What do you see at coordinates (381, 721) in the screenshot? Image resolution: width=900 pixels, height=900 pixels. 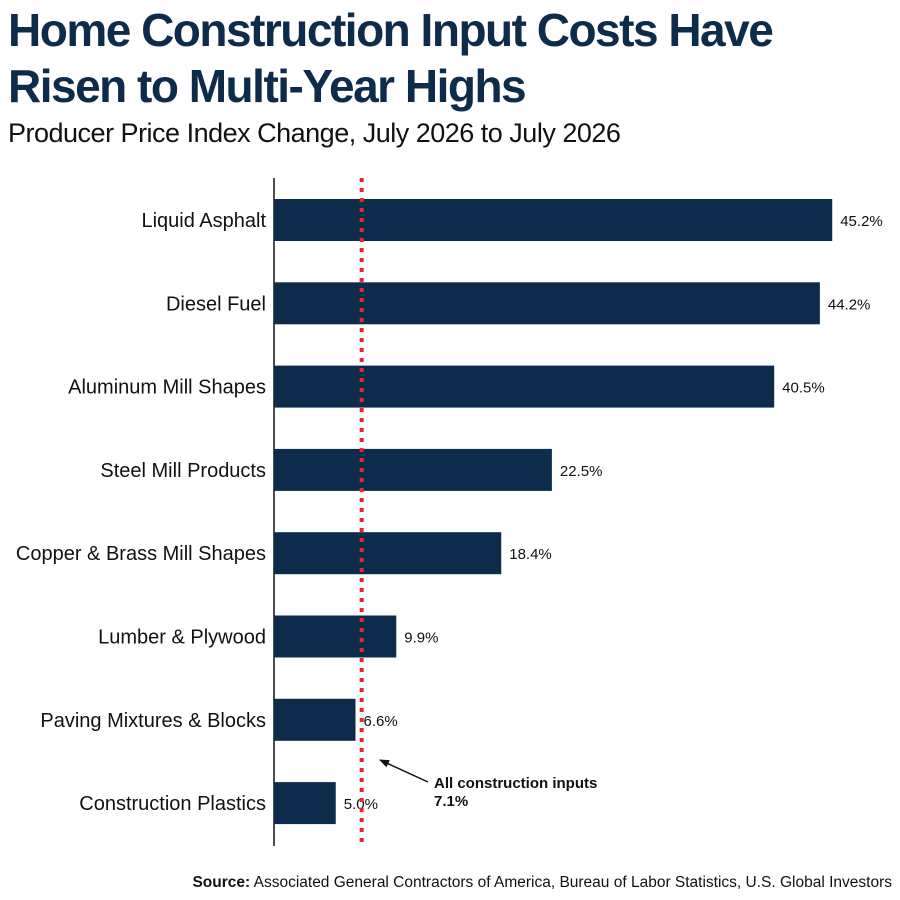 I see `value-label: 6.6%` at bounding box center [381, 721].